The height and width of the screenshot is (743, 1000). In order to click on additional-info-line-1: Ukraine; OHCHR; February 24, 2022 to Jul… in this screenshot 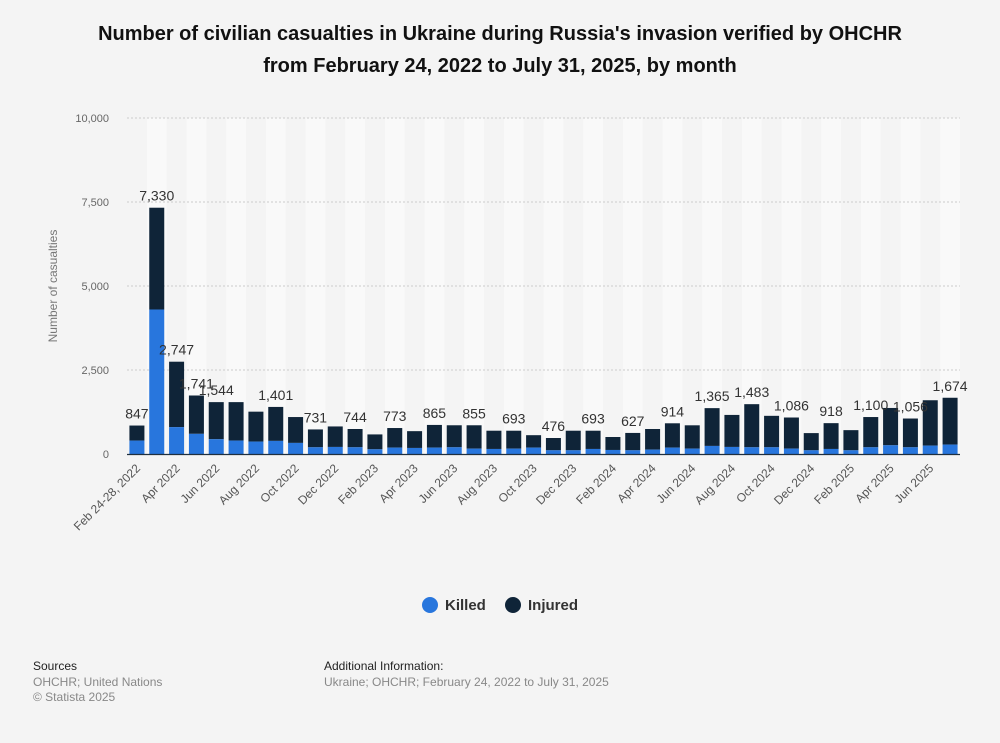, I will do `click(466, 682)`.